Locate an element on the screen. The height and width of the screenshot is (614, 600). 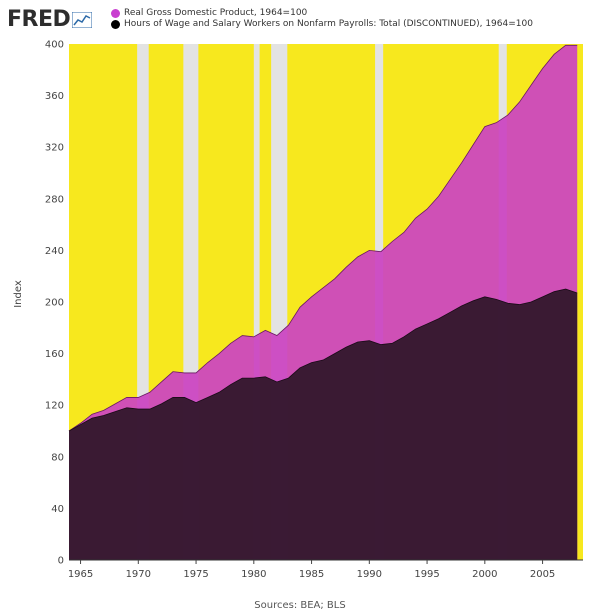
fred-logo: FRED is located at coordinates (50, 19).